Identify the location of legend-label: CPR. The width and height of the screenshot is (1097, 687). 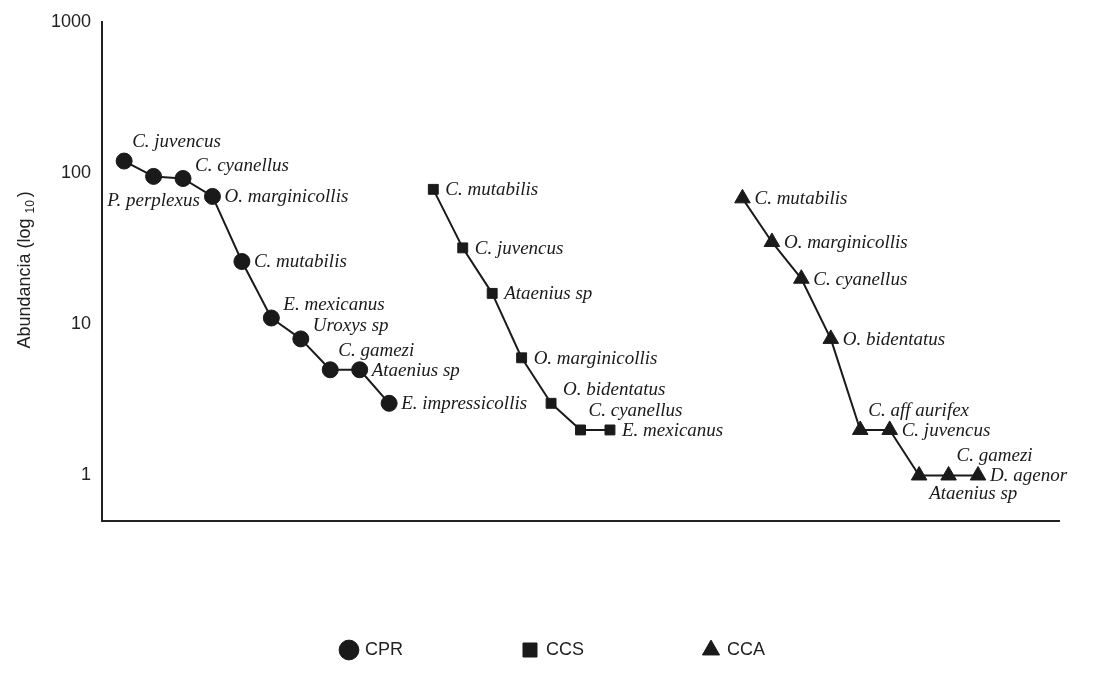
(384, 648).